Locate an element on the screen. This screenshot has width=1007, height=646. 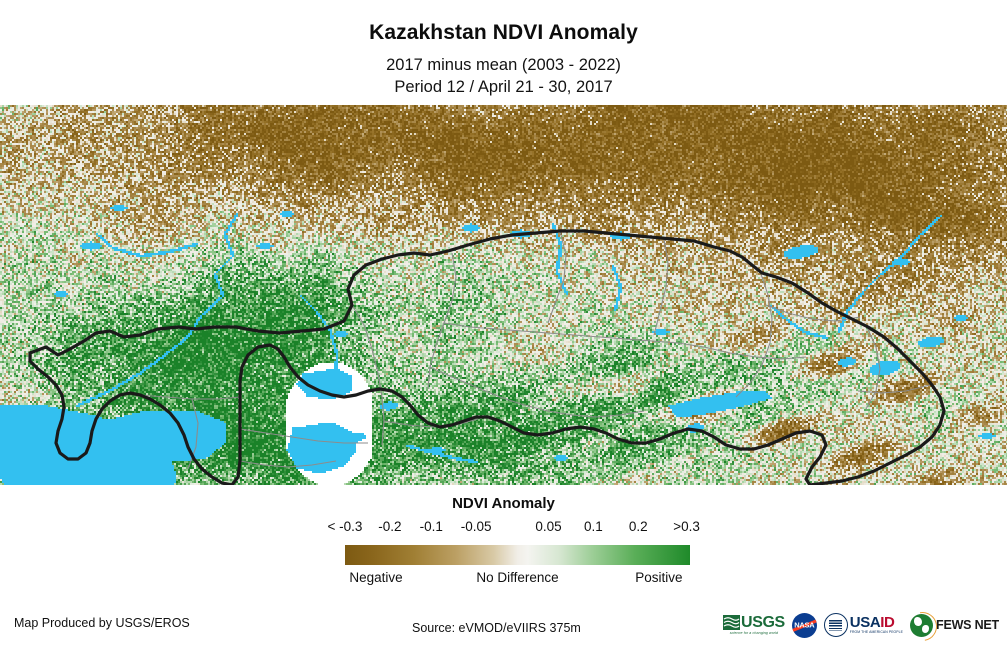
usgs-logo: USGS science for a changing world is located at coordinates (754, 624).